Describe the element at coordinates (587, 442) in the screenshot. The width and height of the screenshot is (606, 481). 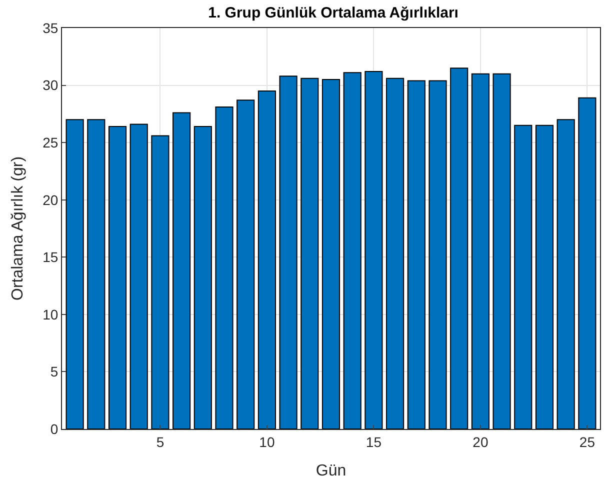
I see `x-tick-label: 25` at that location.